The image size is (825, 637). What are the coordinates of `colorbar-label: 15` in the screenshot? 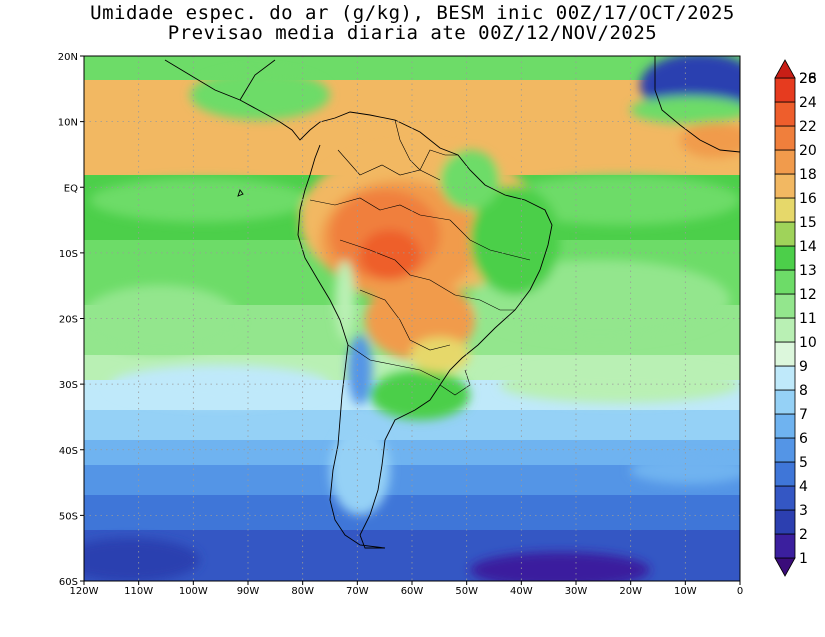 It's located at (808, 223).